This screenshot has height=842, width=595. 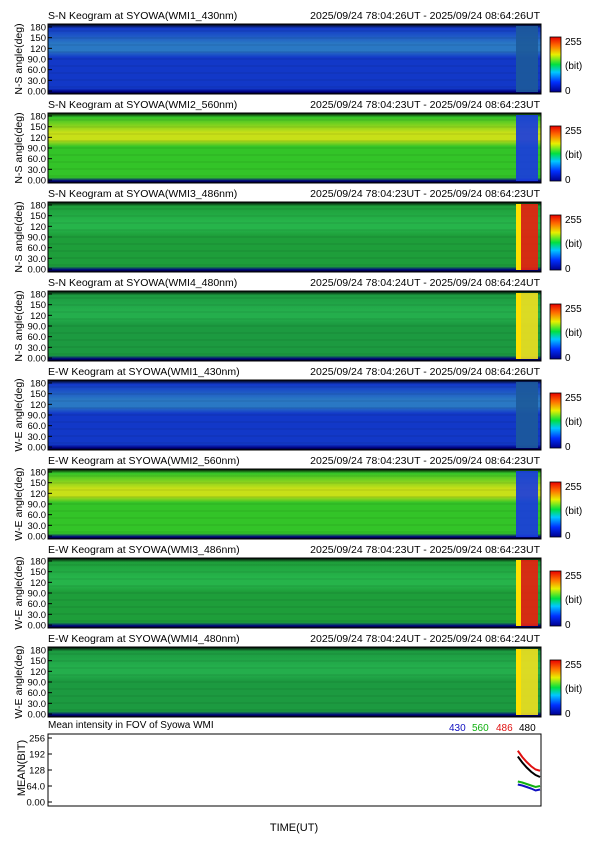 I want to click on mean-tick-label: 256, so click(x=37, y=739).